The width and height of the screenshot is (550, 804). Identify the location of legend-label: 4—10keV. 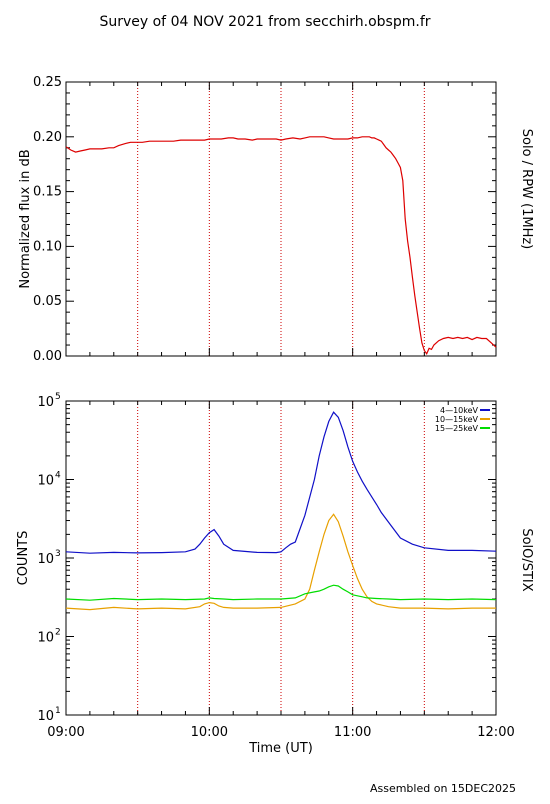
(459, 410).